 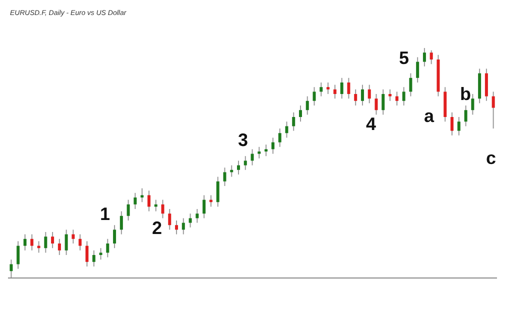 I want to click on annotation: 1, so click(x=105, y=214).